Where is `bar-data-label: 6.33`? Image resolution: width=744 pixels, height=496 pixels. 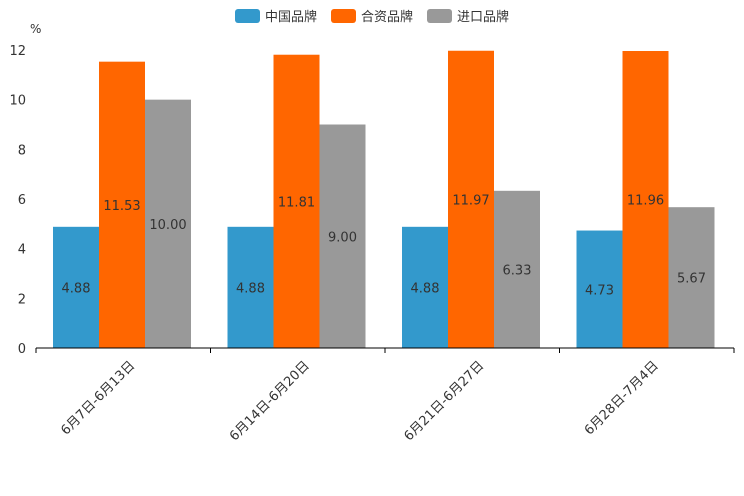
bar-data-label: 6.33 is located at coordinates (517, 270).